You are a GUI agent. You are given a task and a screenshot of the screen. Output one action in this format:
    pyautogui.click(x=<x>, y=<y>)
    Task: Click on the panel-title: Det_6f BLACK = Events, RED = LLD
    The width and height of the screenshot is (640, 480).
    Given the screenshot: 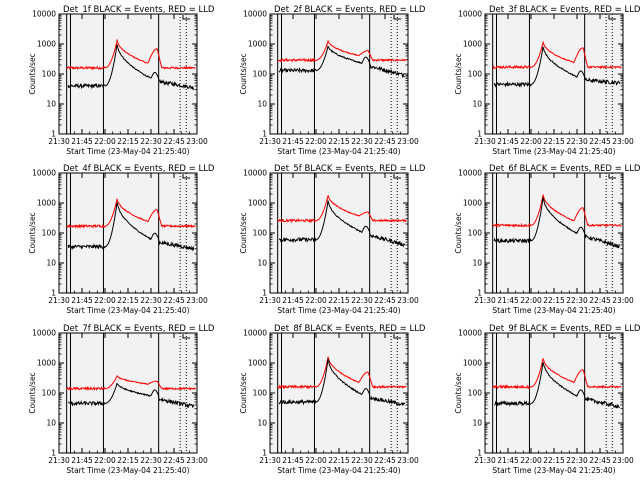 What is the action you would take?
    pyautogui.click(x=564, y=169)
    